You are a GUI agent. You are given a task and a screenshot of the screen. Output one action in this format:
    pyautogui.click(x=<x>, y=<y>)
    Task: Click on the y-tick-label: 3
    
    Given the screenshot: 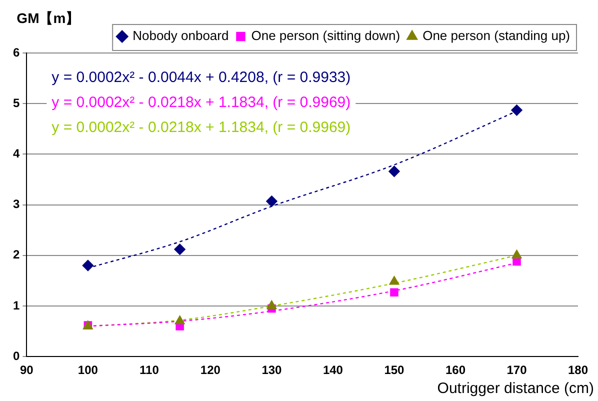 What is the action you would take?
    pyautogui.click(x=16, y=204)
    